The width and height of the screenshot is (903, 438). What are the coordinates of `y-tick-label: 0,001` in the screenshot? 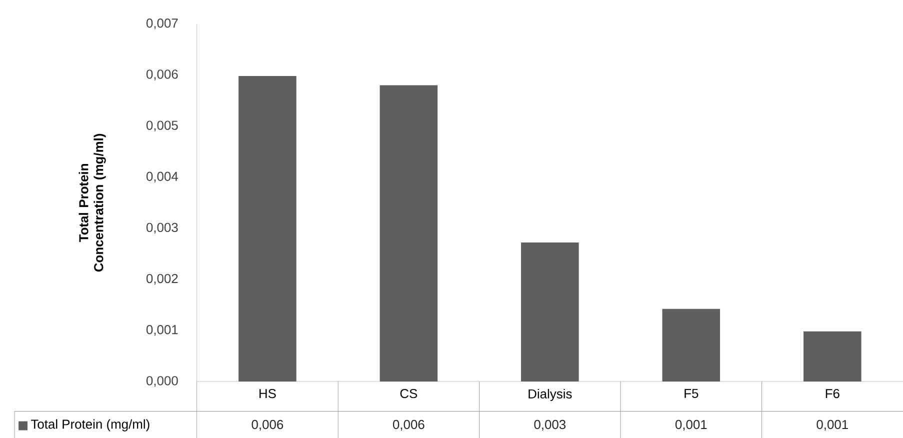 It's located at (162, 330).